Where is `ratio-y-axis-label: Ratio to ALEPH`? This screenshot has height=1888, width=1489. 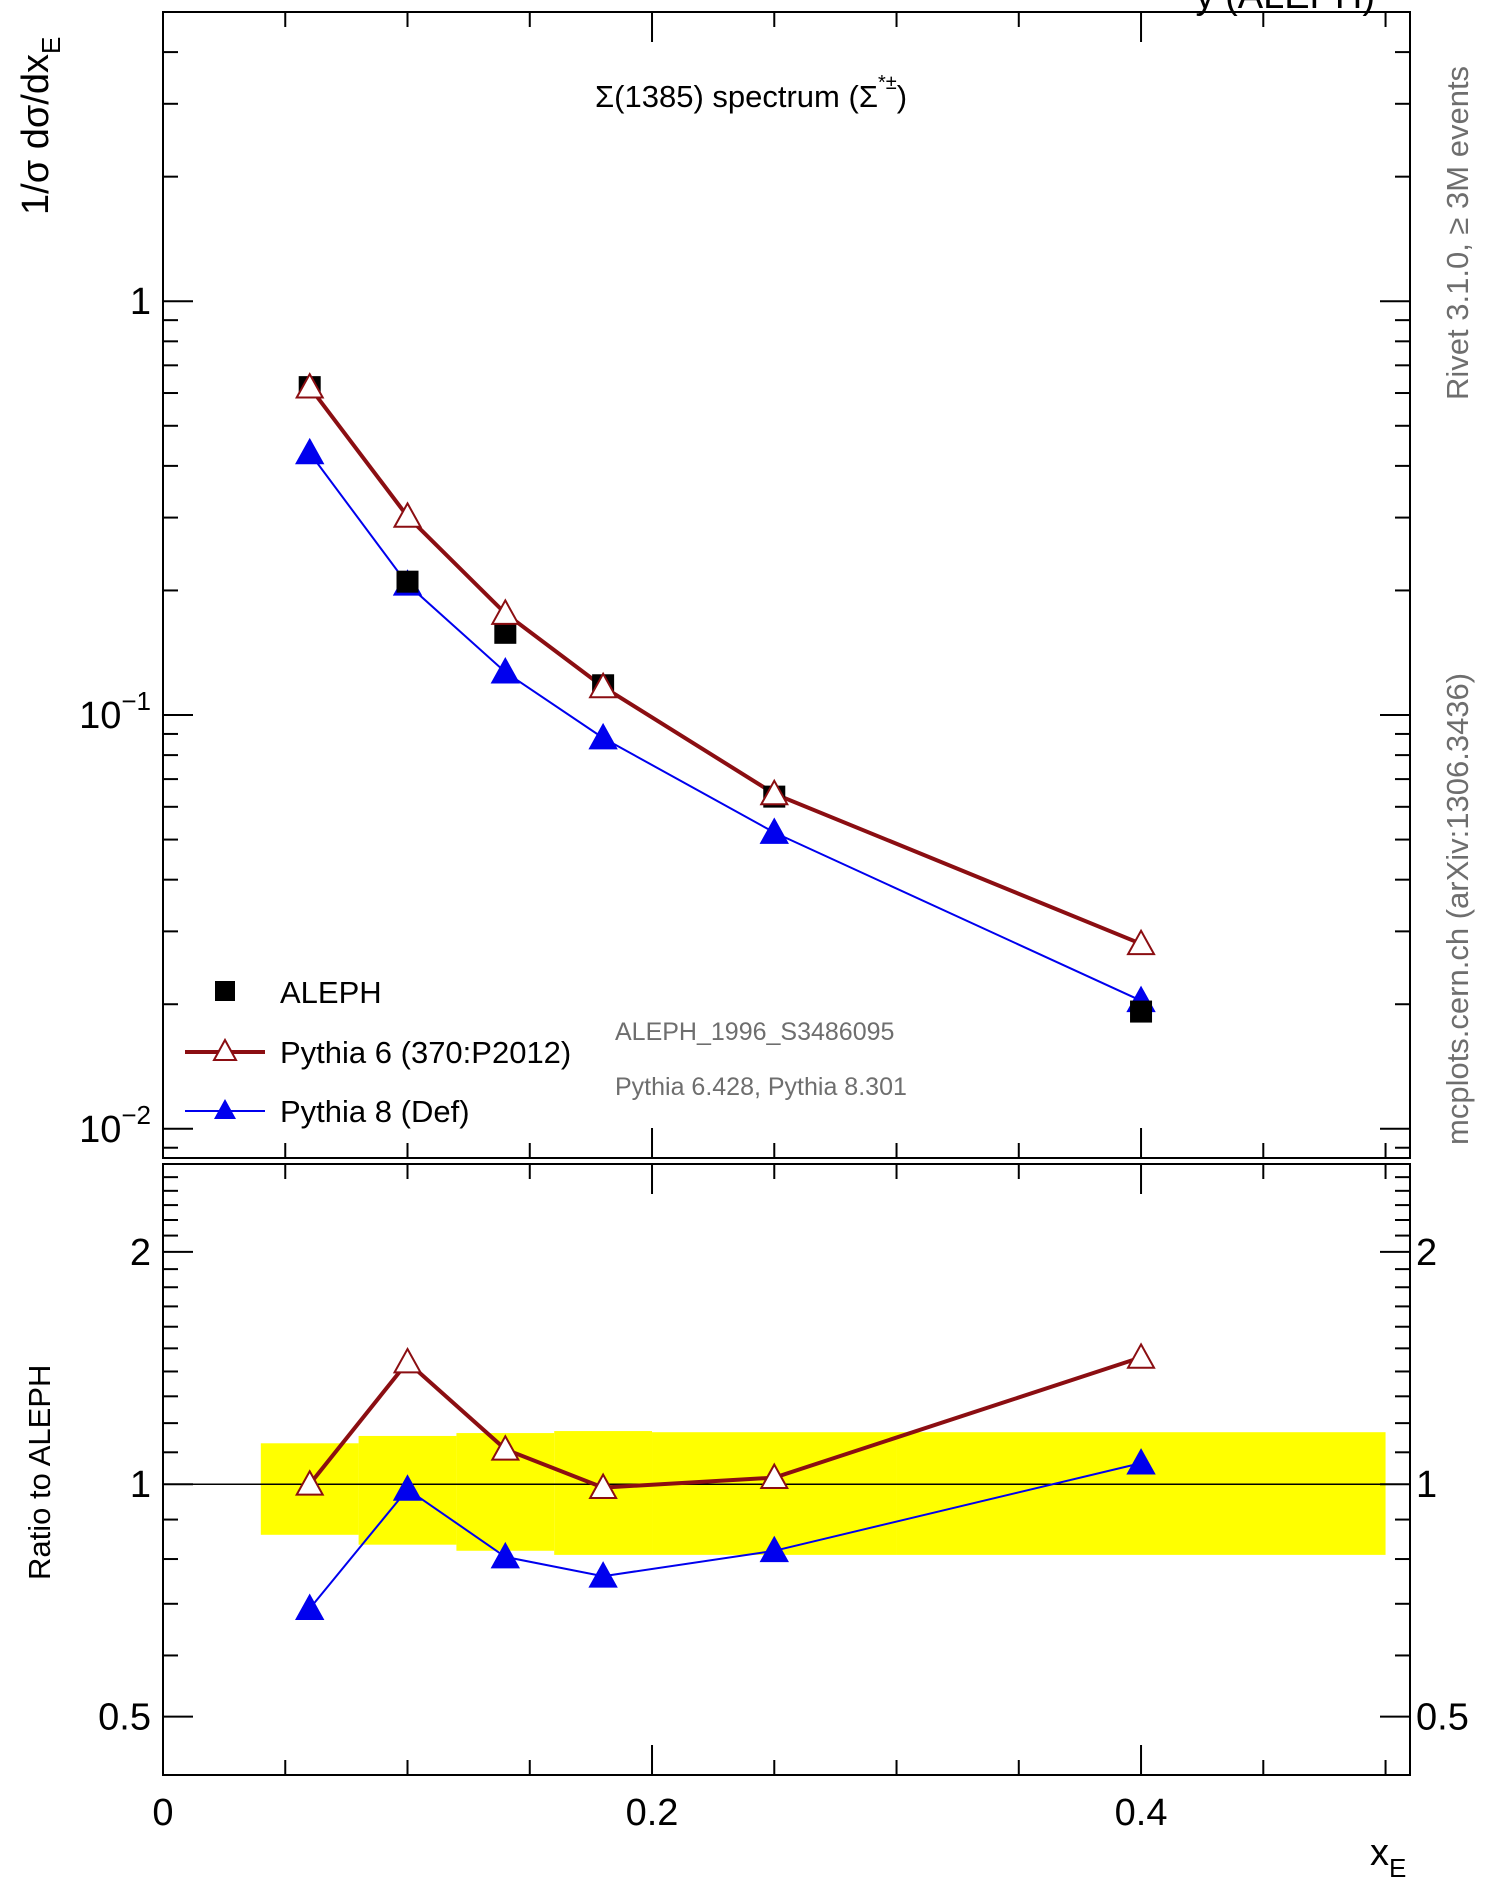 ratio-y-axis-label: Ratio to ALEPH is located at coordinates (39, 1472).